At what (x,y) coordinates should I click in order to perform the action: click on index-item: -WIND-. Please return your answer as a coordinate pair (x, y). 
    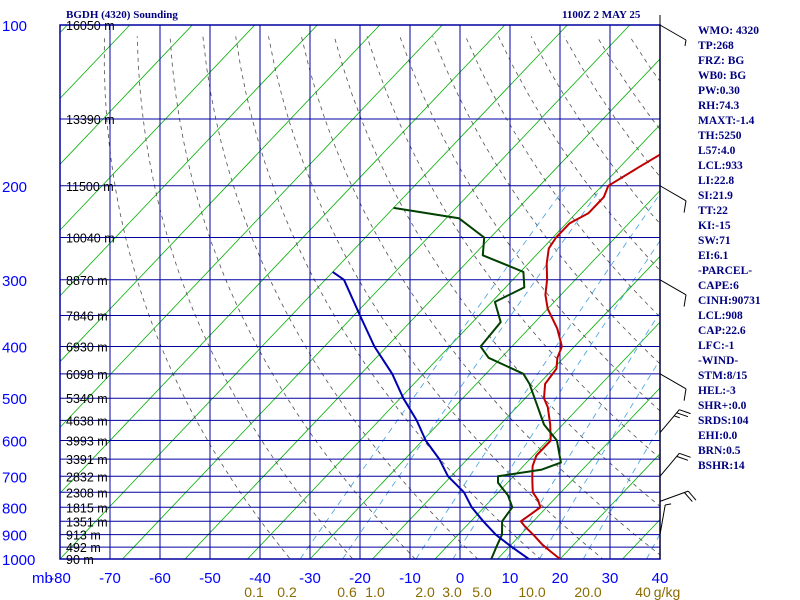
    Looking at the image, I should click on (718, 361).